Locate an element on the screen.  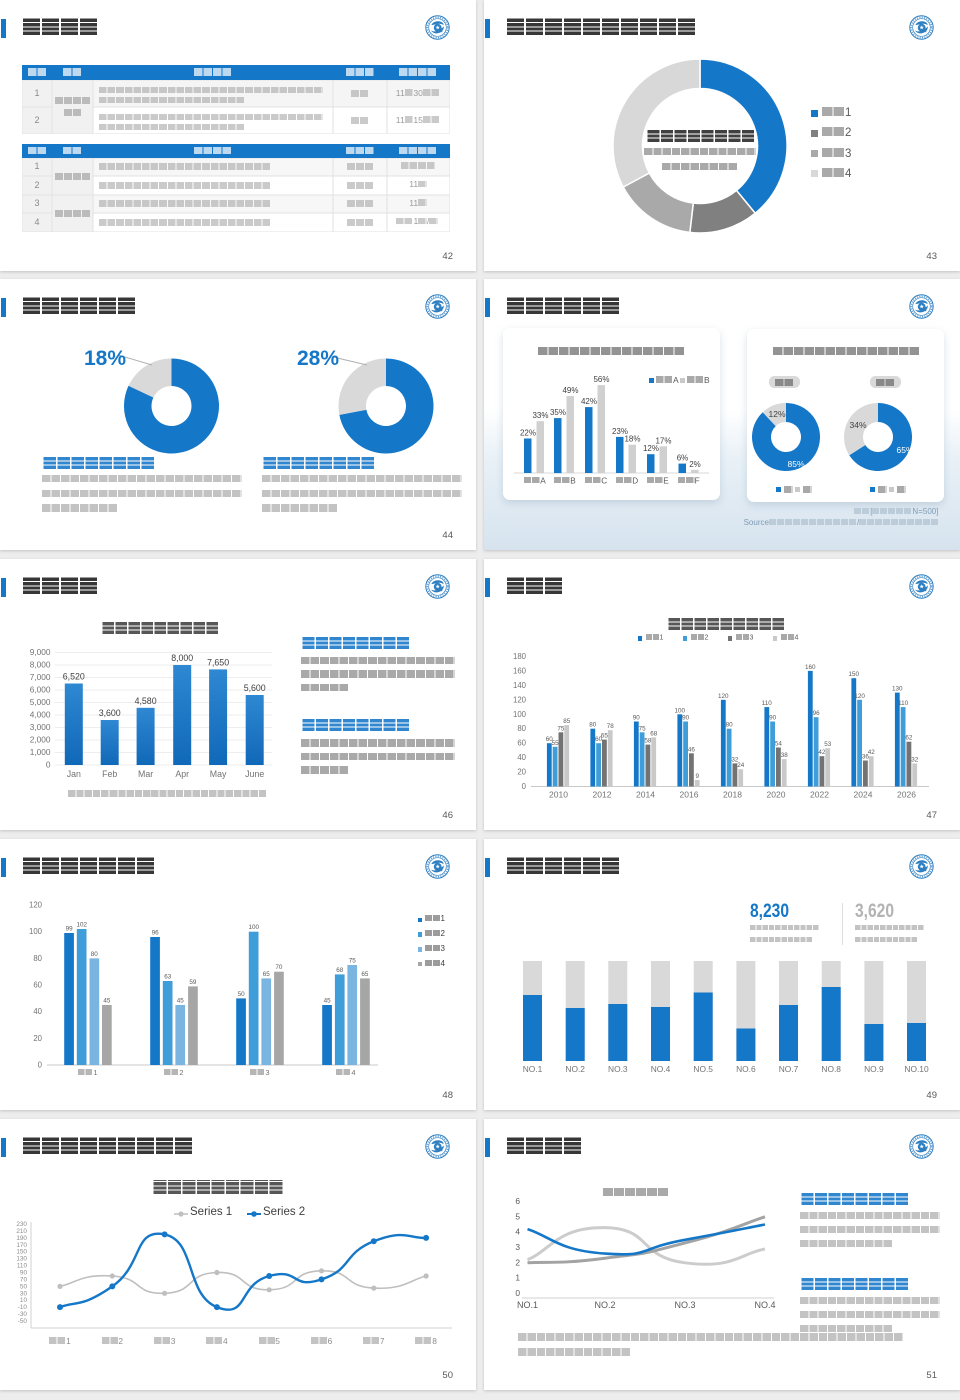
svg-text: 6 is located at coordinates (517, 1201).